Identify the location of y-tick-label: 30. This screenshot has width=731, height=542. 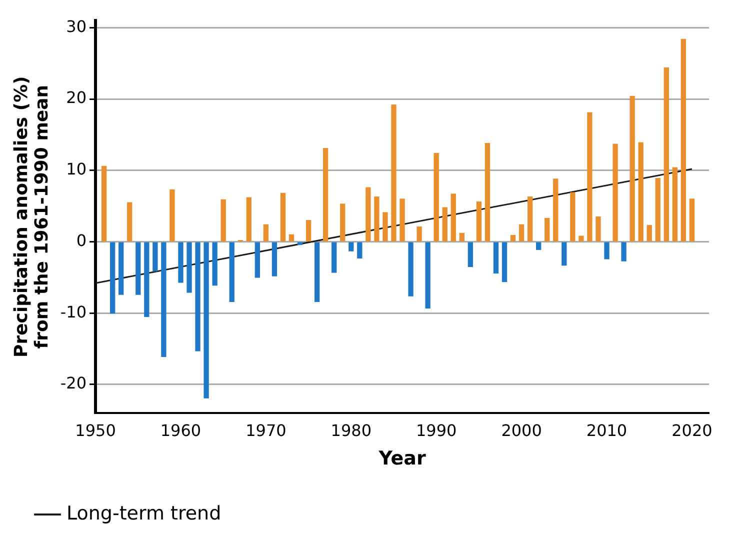
(76, 26).